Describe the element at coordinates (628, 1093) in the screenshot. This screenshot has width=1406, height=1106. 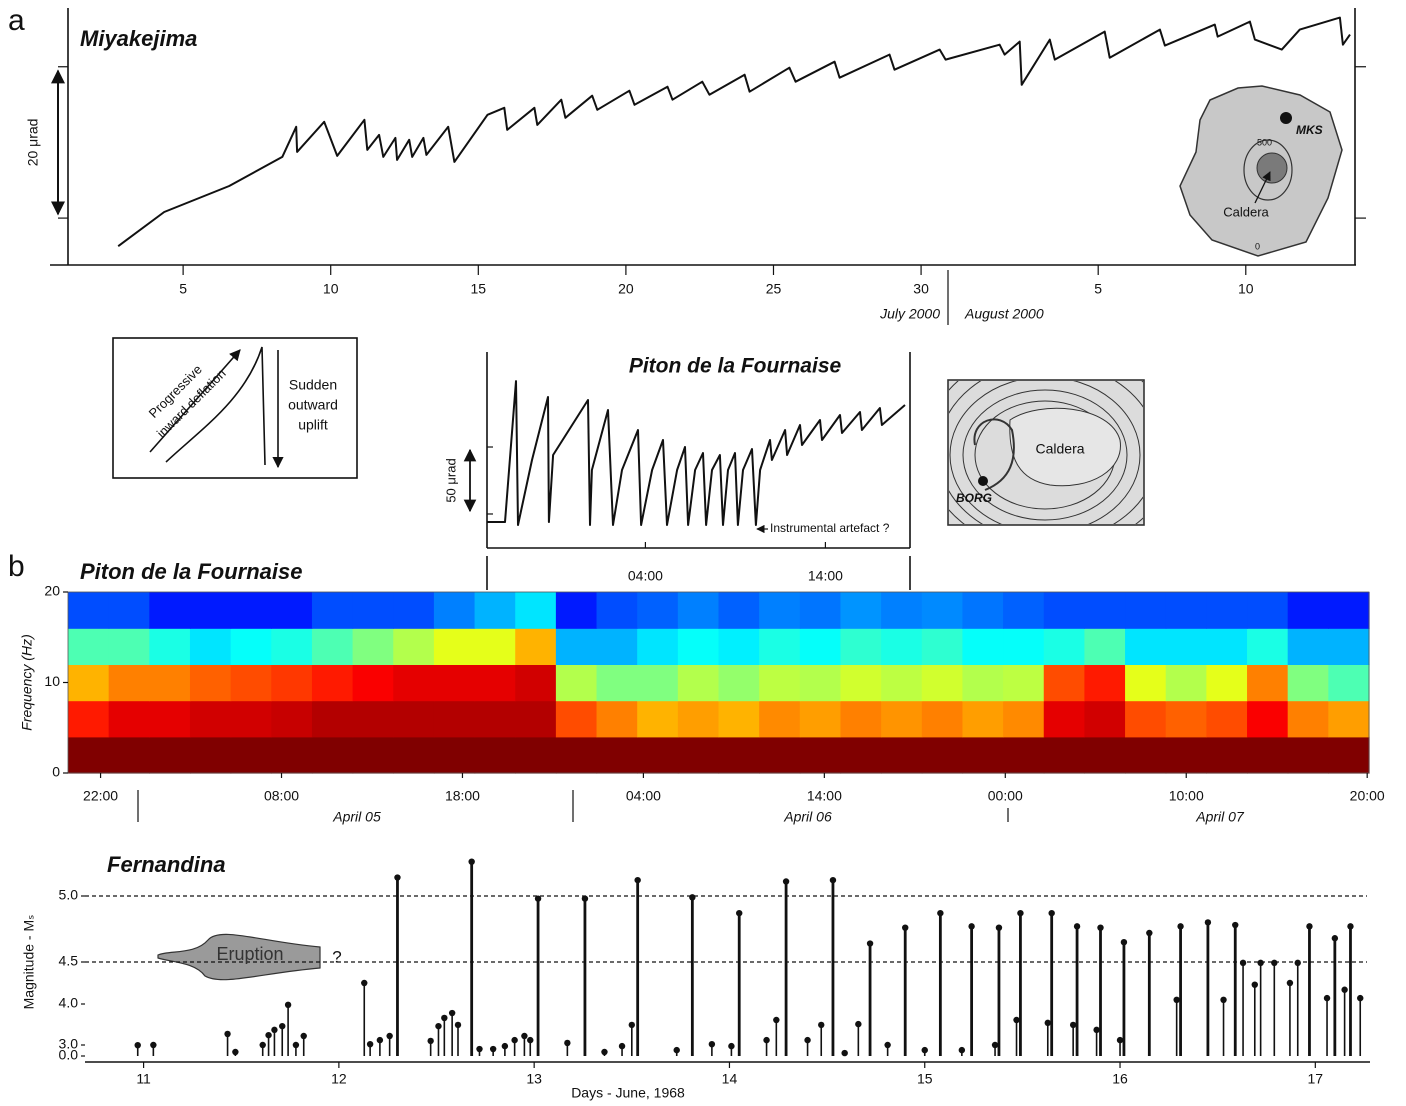
I see `x-axis-label: Days - June, 1968` at that location.